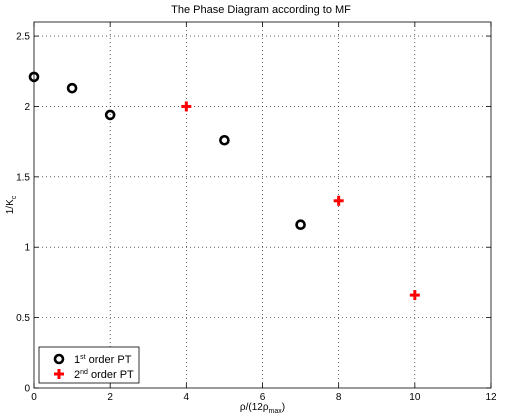 The image size is (508, 418). What do you see at coordinates (415, 397) in the screenshot?
I see `x-tick-label: 10` at bounding box center [415, 397].